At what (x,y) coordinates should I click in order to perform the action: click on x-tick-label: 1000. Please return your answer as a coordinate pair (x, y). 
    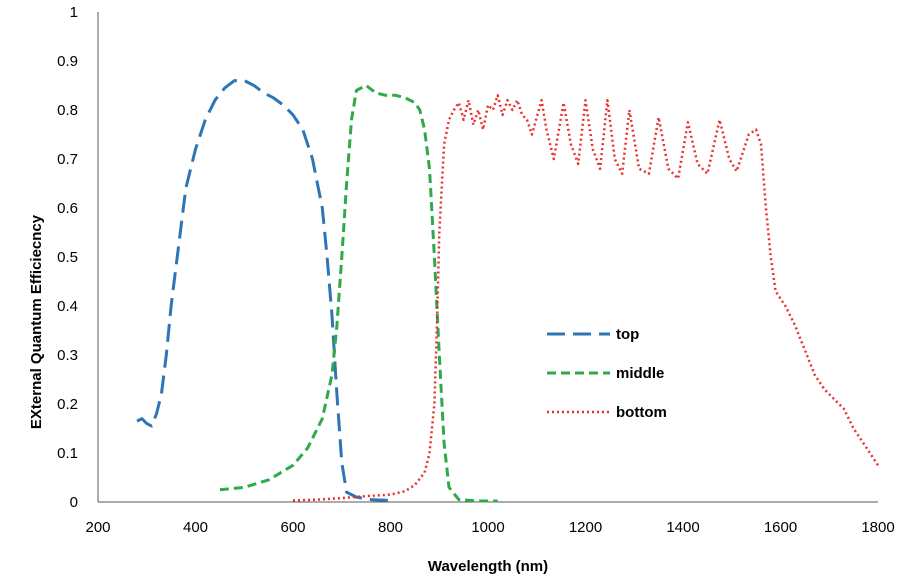
    Looking at the image, I should click on (487, 527).